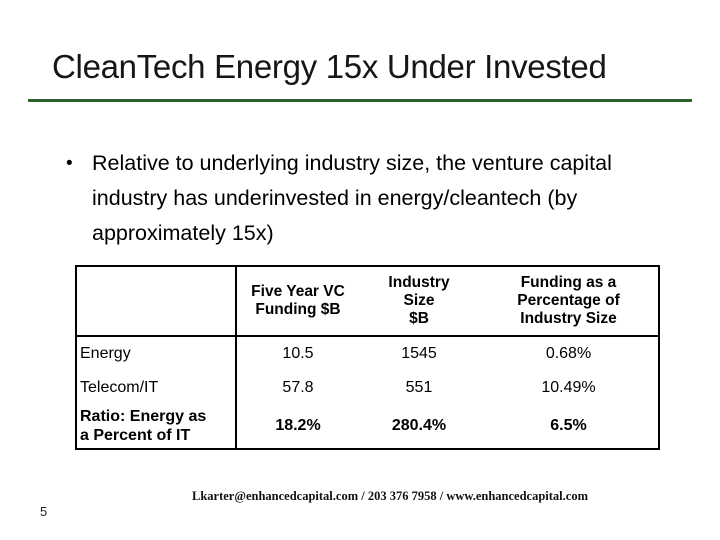 This screenshot has height=540, width=720. What do you see at coordinates (568, 319) in the screenshot?
I see `header-line: Industry Size` at bounding box center [568, 319].